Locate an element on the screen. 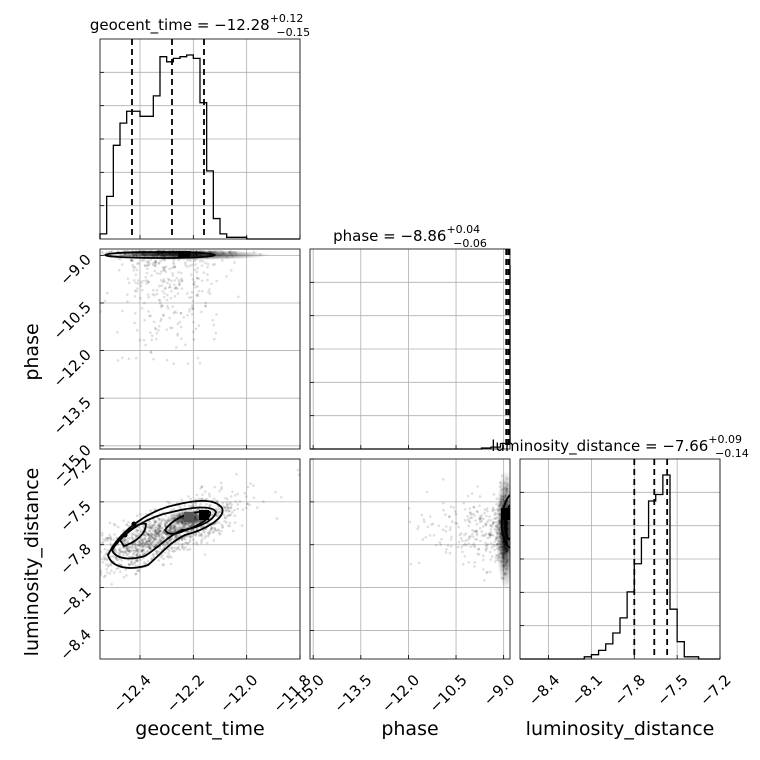  y-tick-label: −8.4 is located at coordinates (75, 645).